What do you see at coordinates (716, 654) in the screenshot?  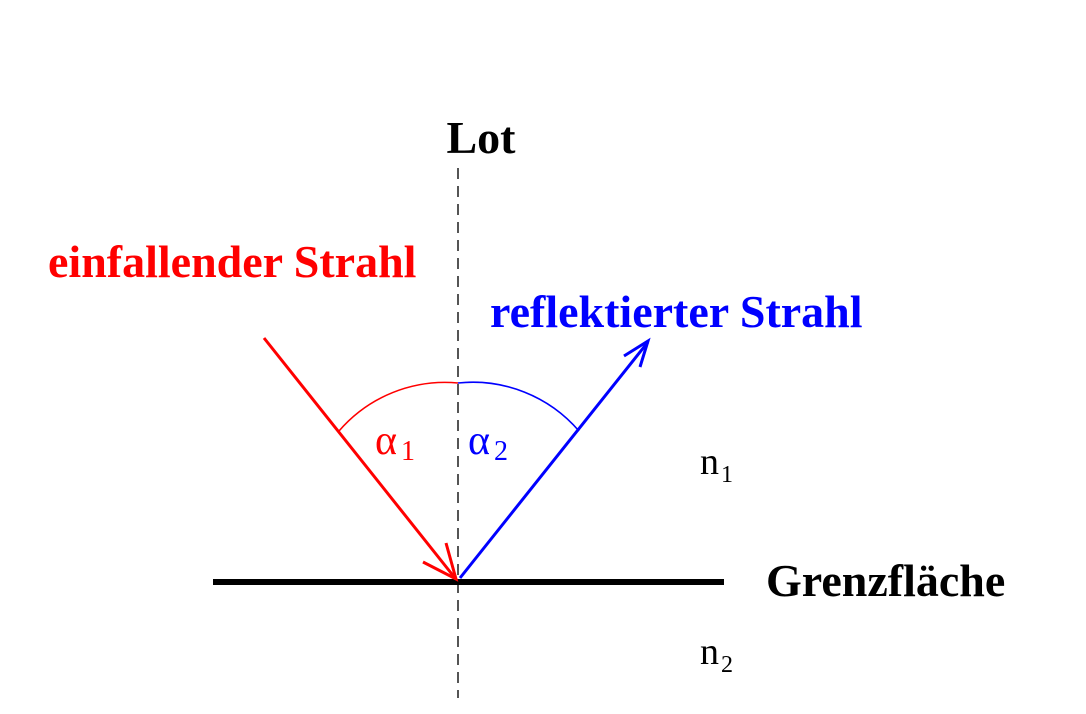 I see `medium2-label: n2` at bounding box center [716, 654].